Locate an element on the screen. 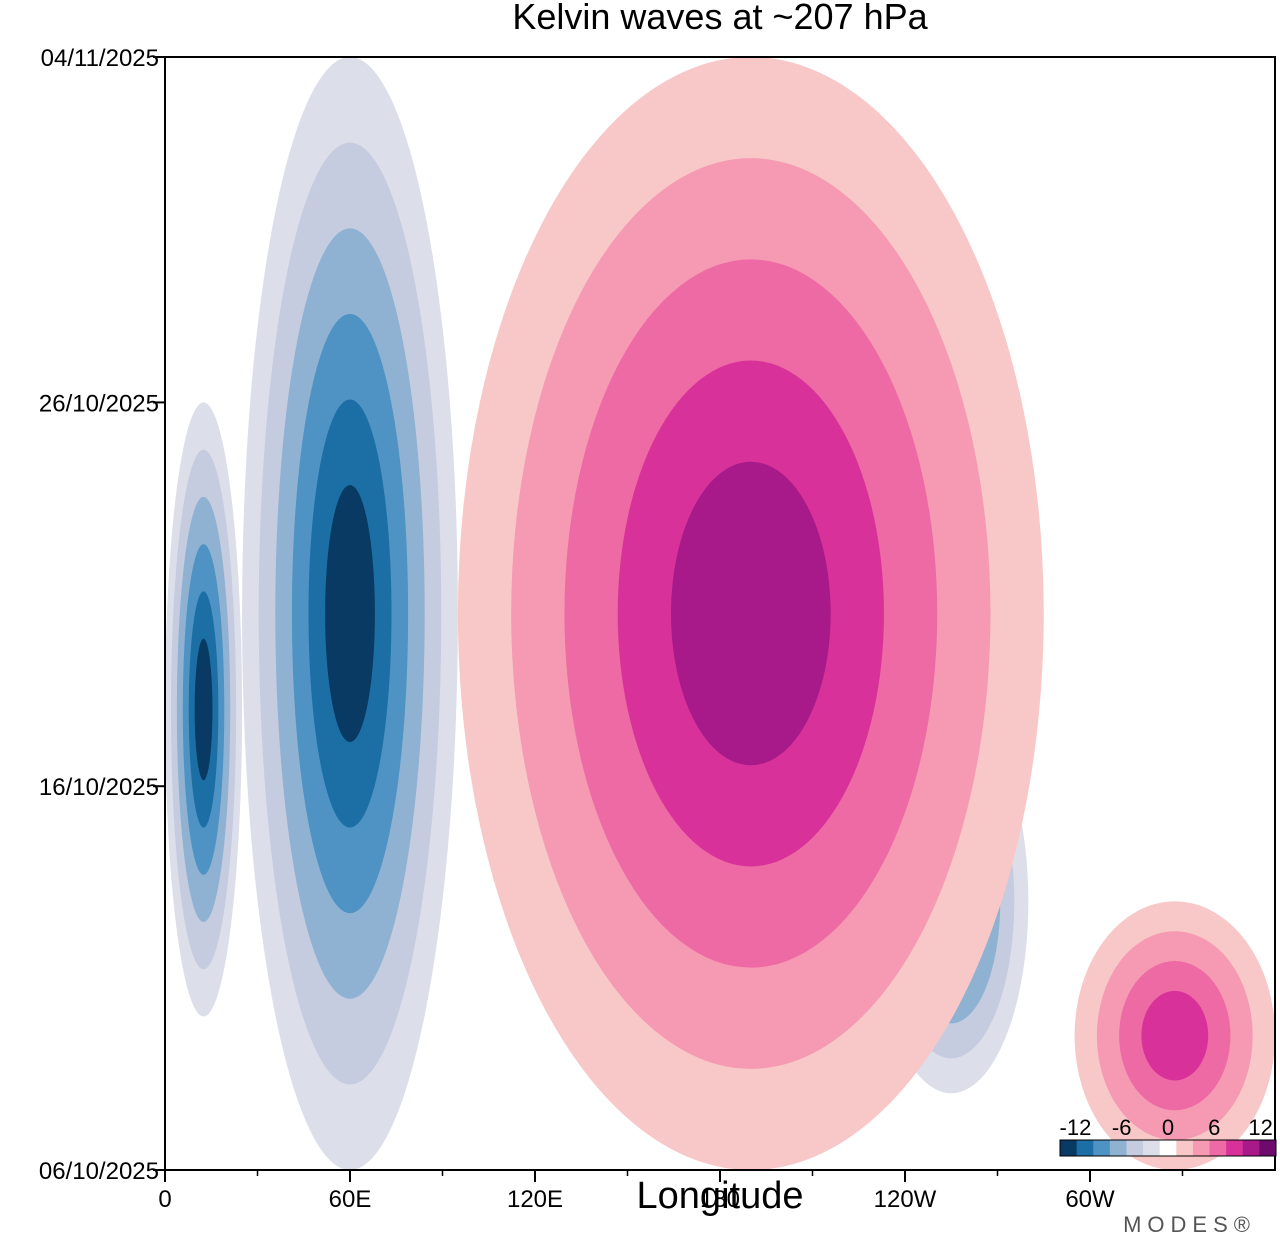  x-tick-label: 120W is located at coordinates (905, 1199).